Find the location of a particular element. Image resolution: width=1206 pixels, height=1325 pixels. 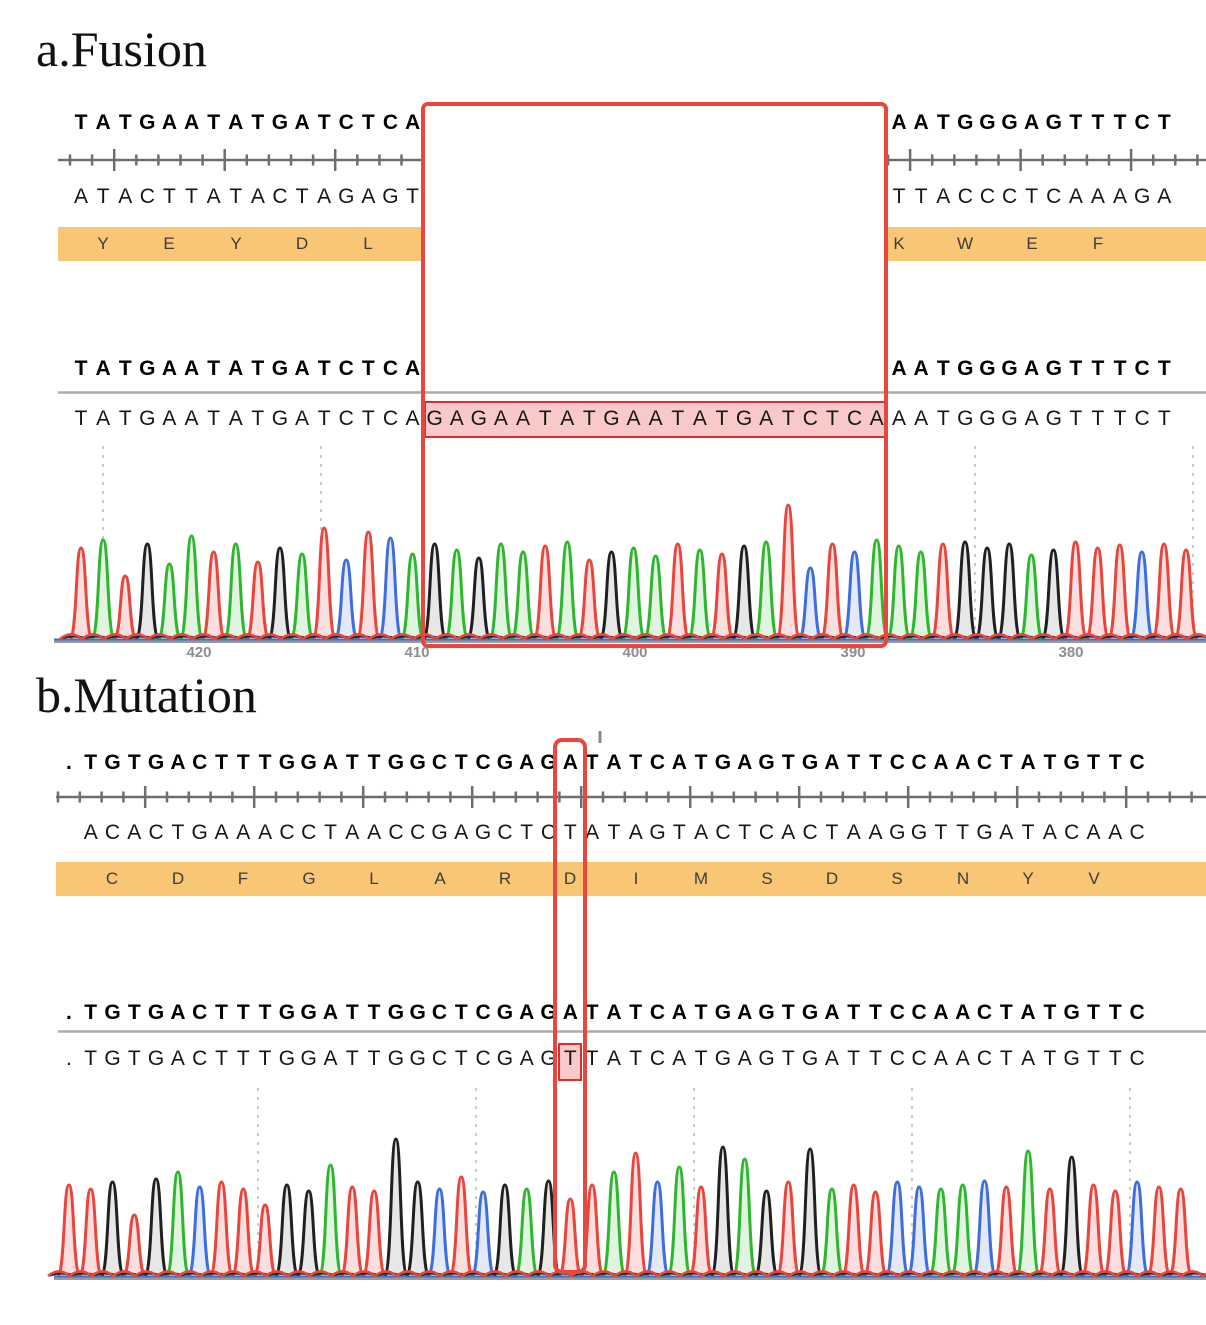

amino-acid: F is located at coordinates (243, 878).